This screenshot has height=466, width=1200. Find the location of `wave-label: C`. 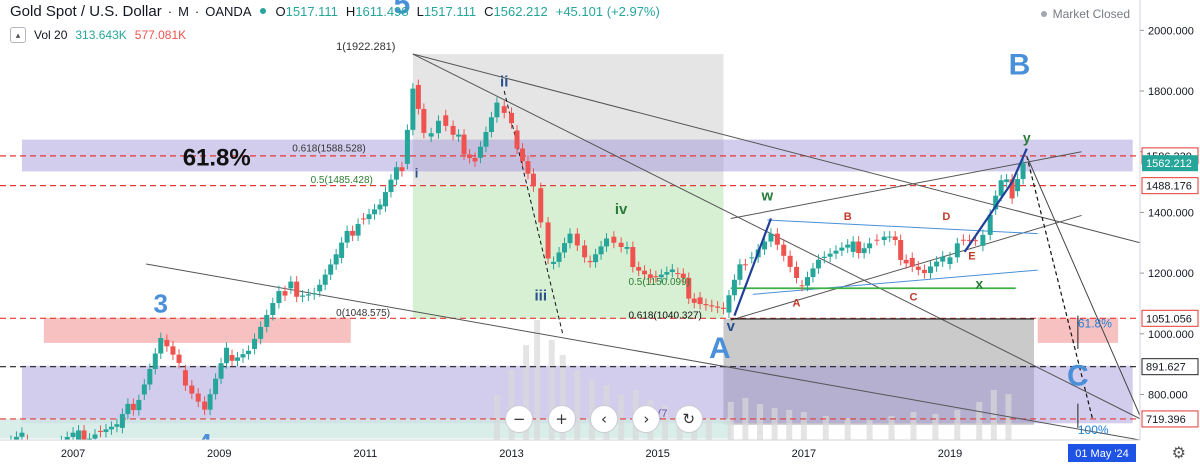

wave-label: C is located at coordinates (913, 297).